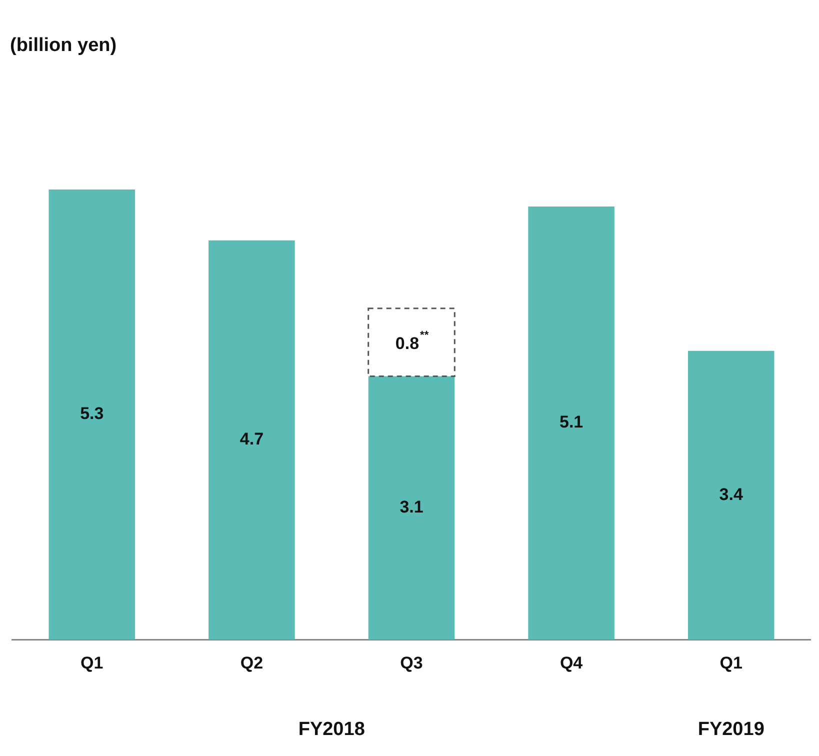  Describe the element at coordinates (572, 662) in the screenshot. I see `x-tick-label: Q4` at that location.